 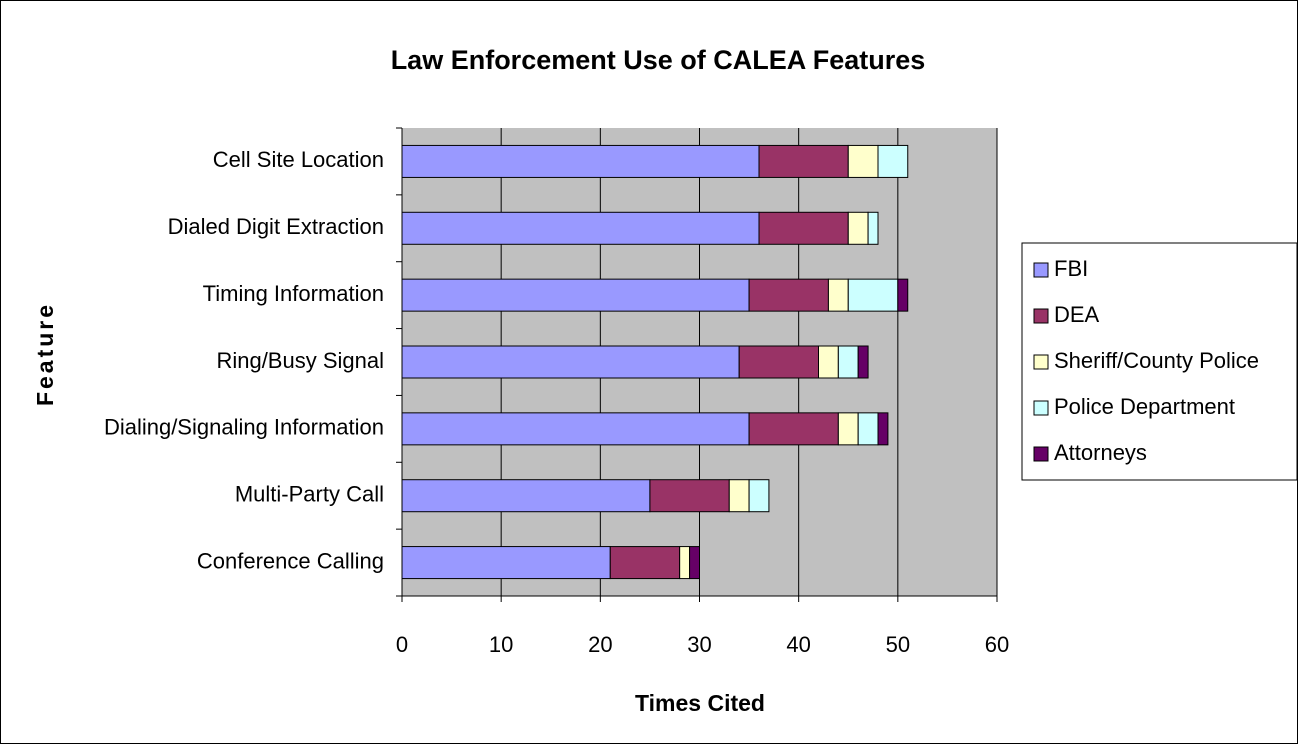 I want to click on legend-label: Sheriff/County Police, so click(x=1156, y=360).